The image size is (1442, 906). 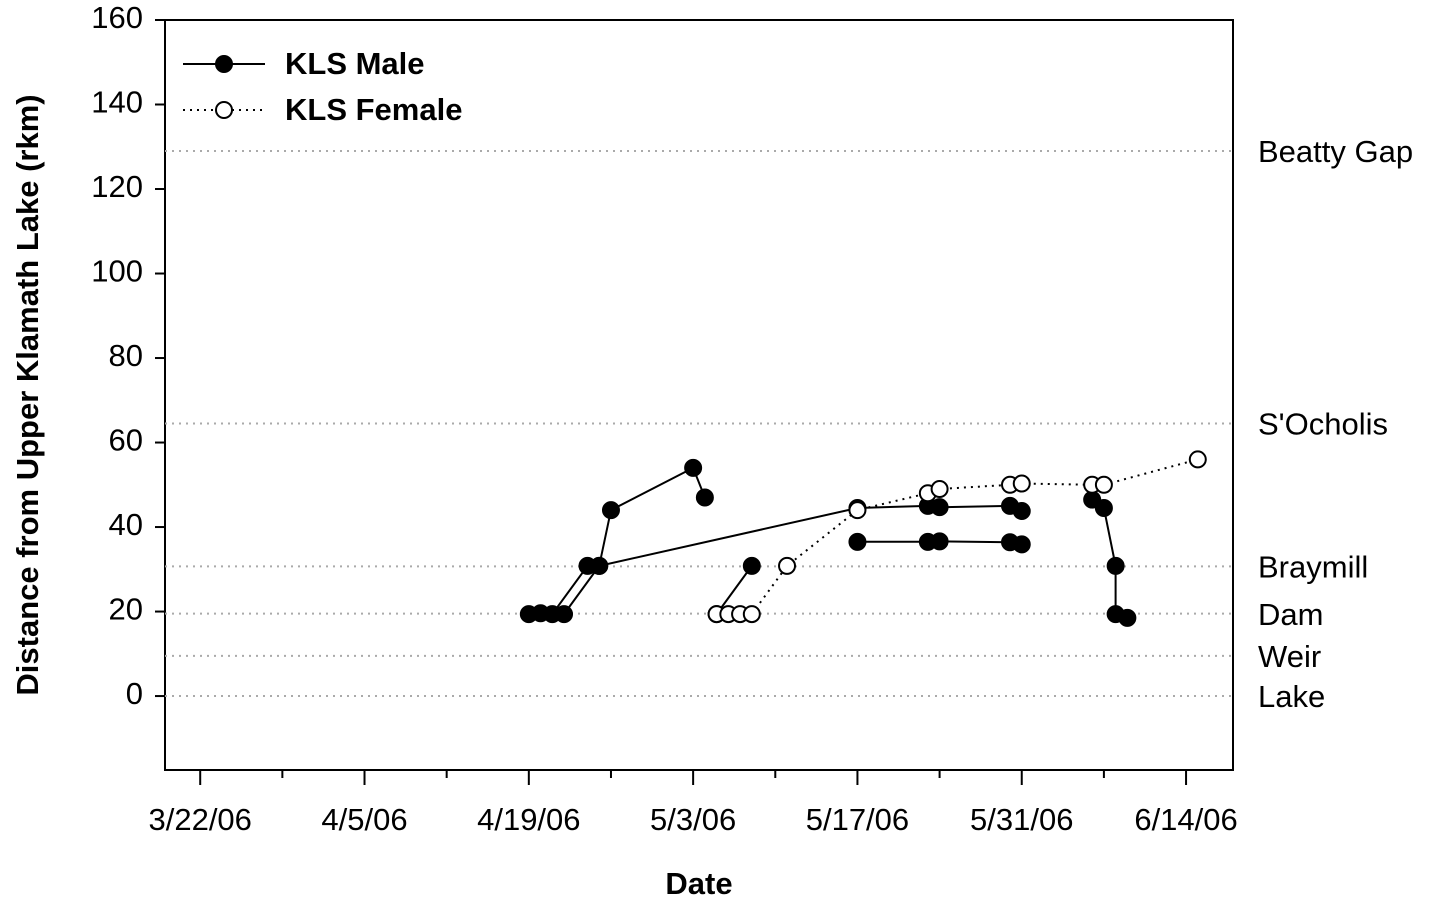 I want to click on reference-label: Lake, so click(x=1291, y=696).